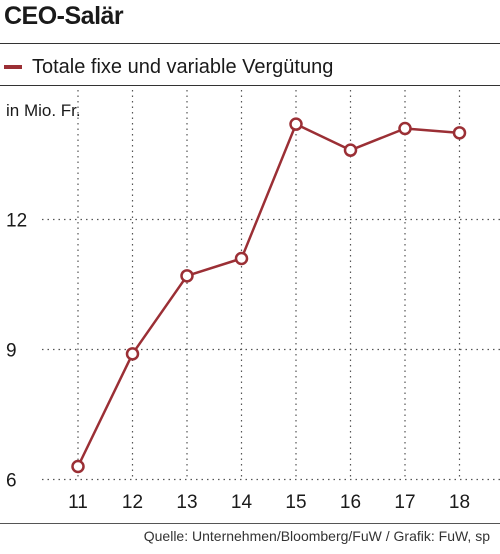 This screenshot has height=554, width=500. What do you see at coordinates (11, 351) in the screenshot?
I see `y-tick-label: 9` at bounding box center [11, 351].